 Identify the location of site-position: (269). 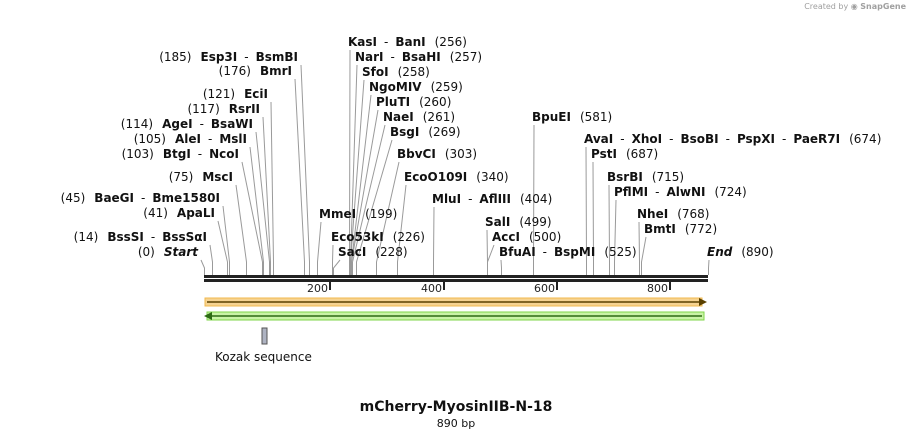
(444, 132).